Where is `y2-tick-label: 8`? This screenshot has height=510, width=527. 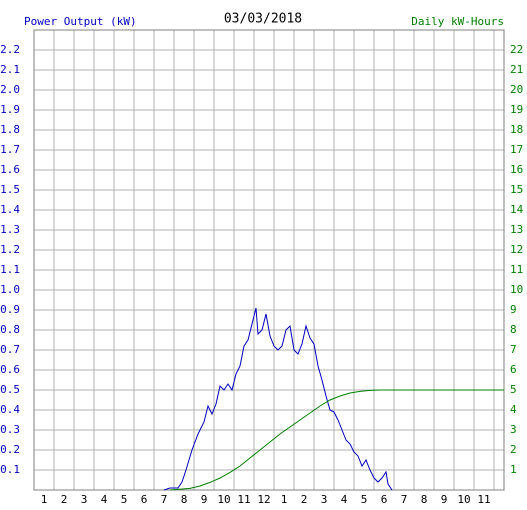
y2-tick-label: 8 is located at coordinates (513, 329).